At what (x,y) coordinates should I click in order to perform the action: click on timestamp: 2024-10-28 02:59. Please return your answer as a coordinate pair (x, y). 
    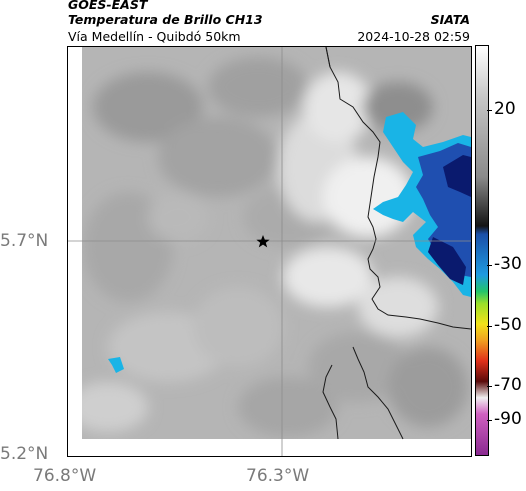
    Looking at the image, I should click on (413, 36).